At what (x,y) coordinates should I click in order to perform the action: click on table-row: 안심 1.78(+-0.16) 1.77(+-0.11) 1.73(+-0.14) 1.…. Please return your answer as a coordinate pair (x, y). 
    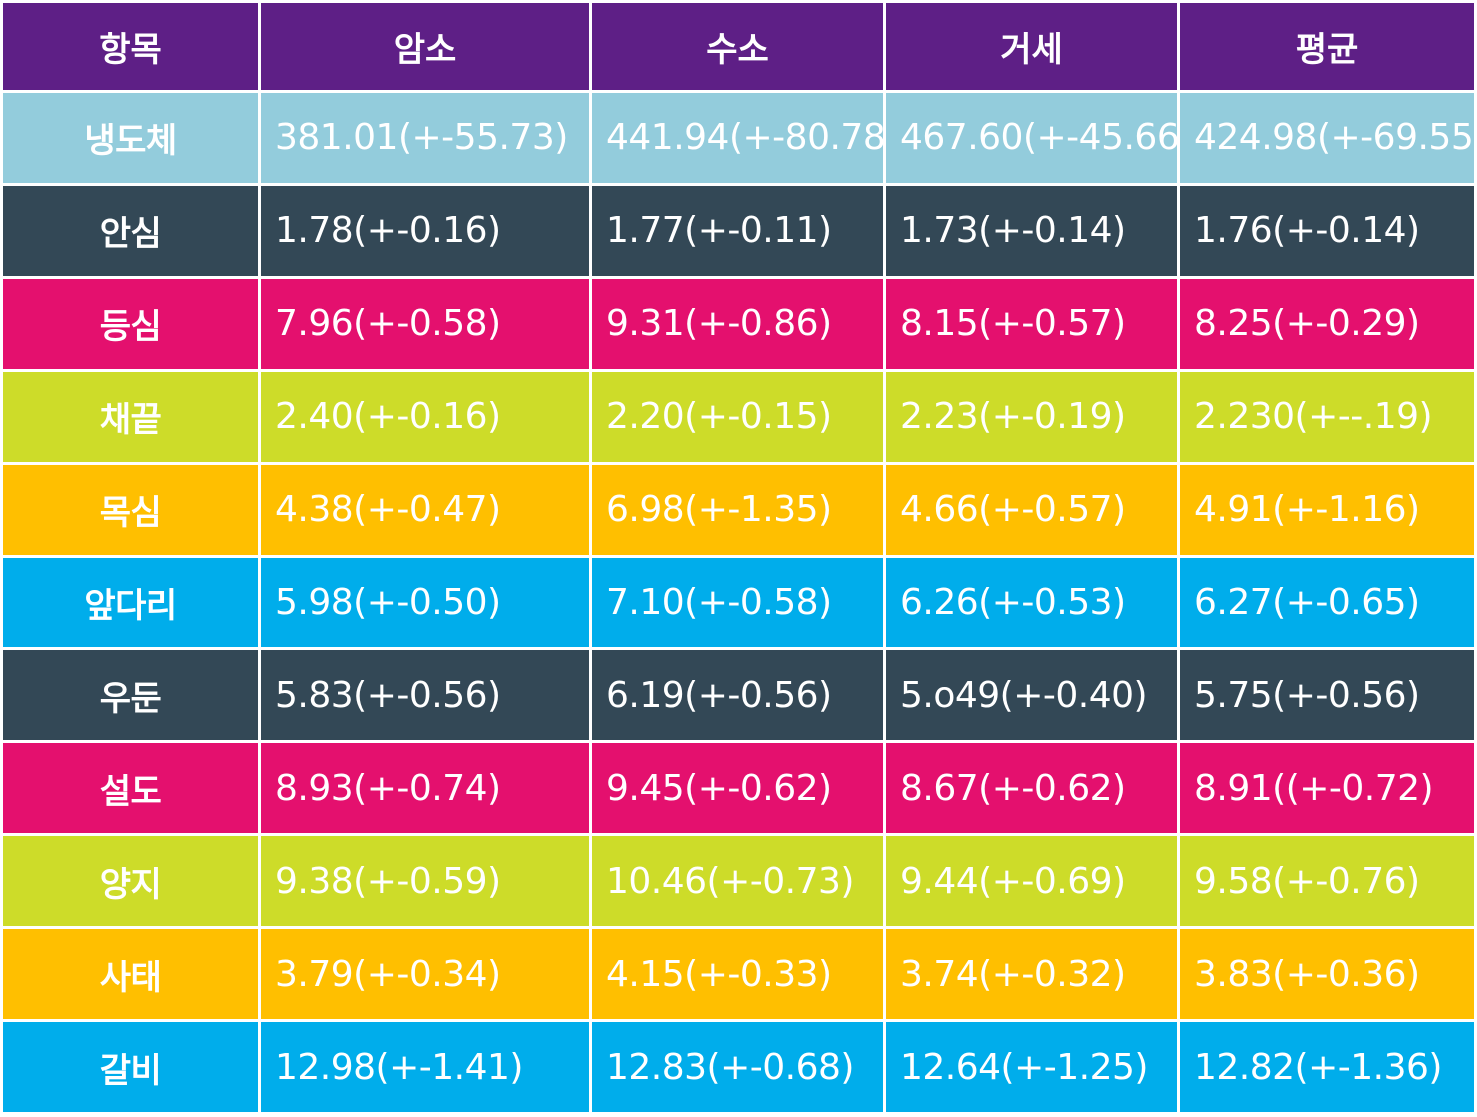
    Looking at the image, I should click on (738, 230).